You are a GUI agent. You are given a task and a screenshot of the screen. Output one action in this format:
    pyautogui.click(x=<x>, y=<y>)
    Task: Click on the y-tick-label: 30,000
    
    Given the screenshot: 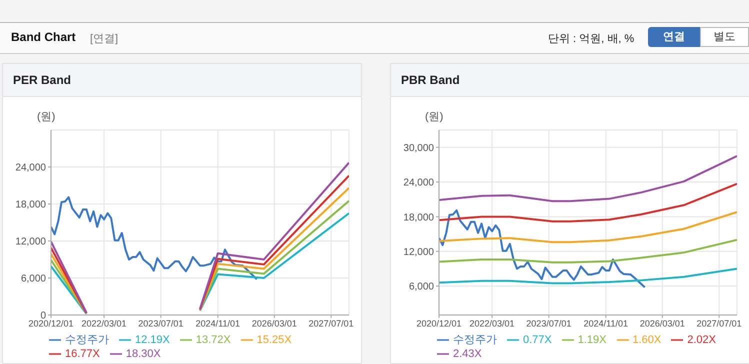 What is the action you would take?
    pyautogui.click(x=418, y=148)
    